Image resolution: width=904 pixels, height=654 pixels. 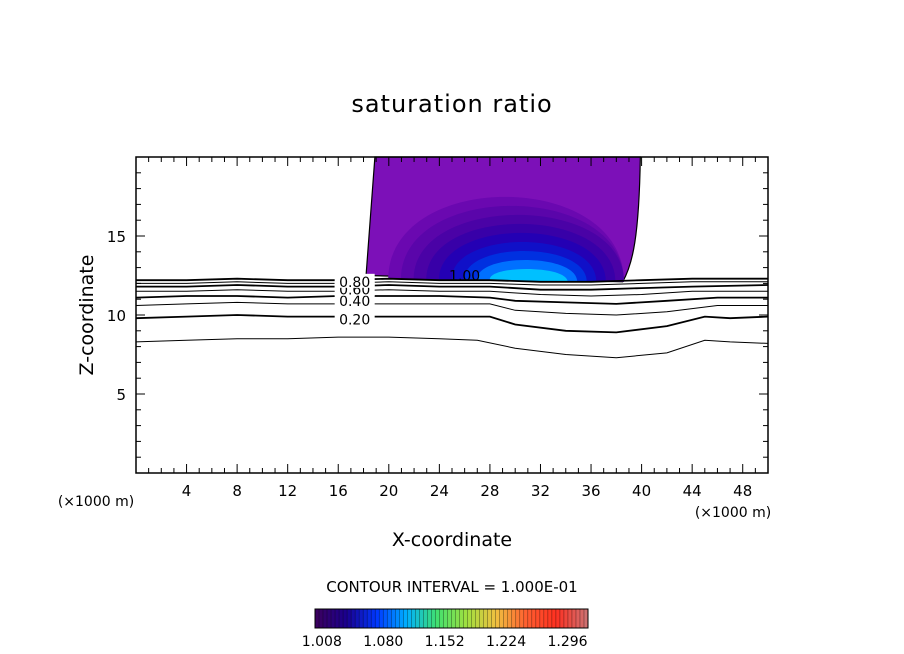 What do you see at coordinates (503, 219) in the screenshot?
I see `shaded-region` at bounding box center [503, 219].